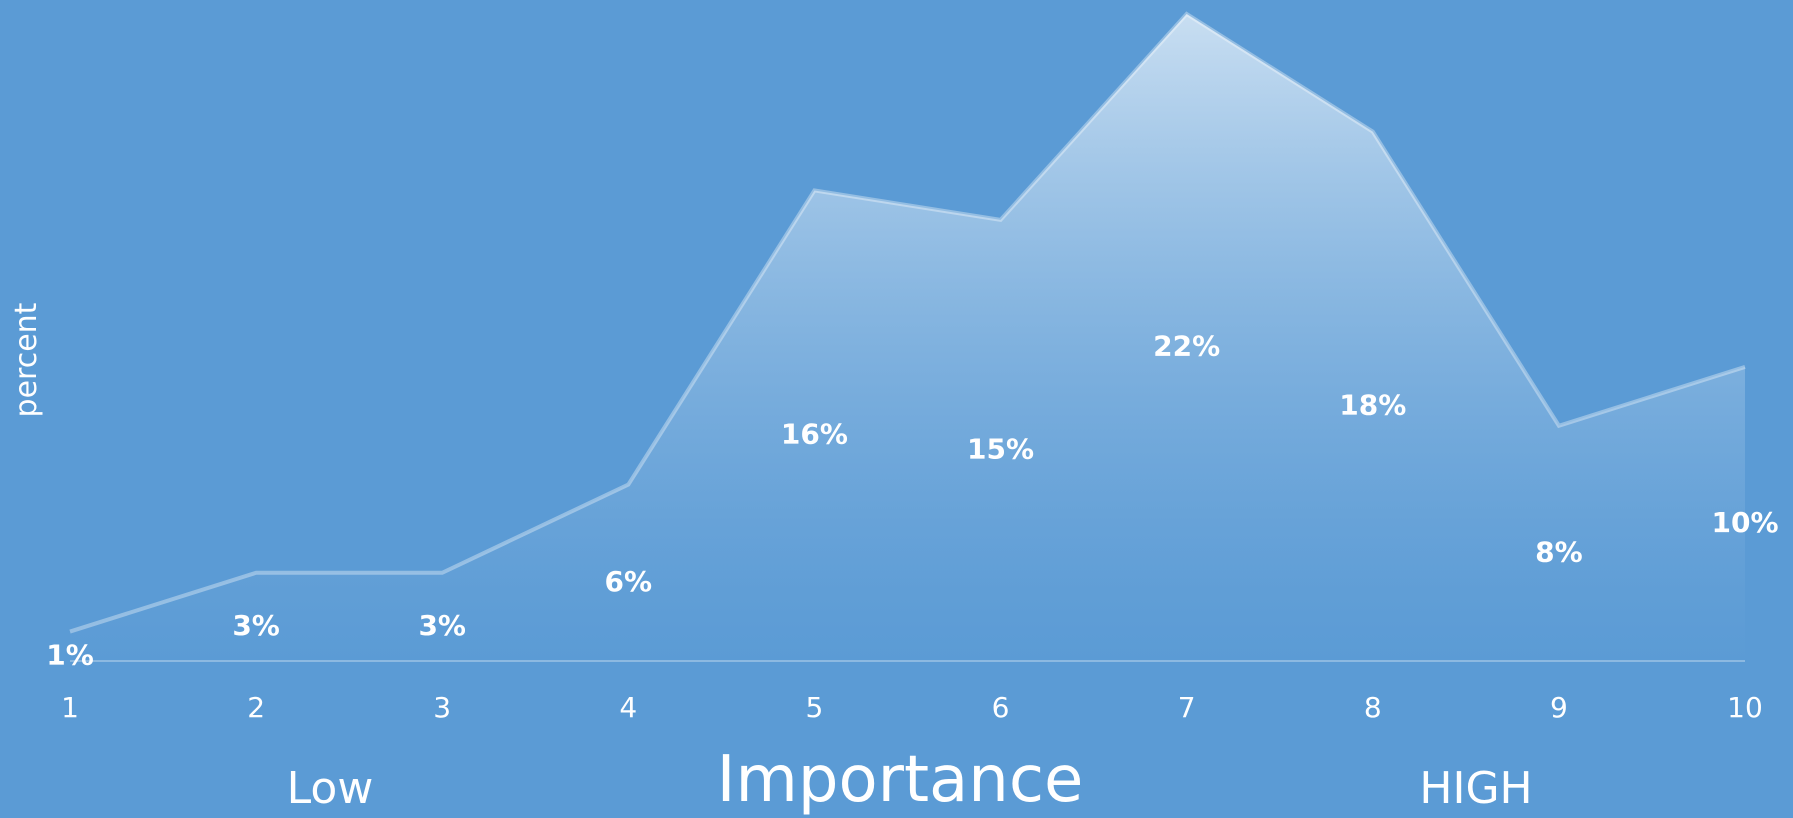  Describe the element at coordinates (1559, 551) in the screenshot. I see `data-label: 8%` at that location.